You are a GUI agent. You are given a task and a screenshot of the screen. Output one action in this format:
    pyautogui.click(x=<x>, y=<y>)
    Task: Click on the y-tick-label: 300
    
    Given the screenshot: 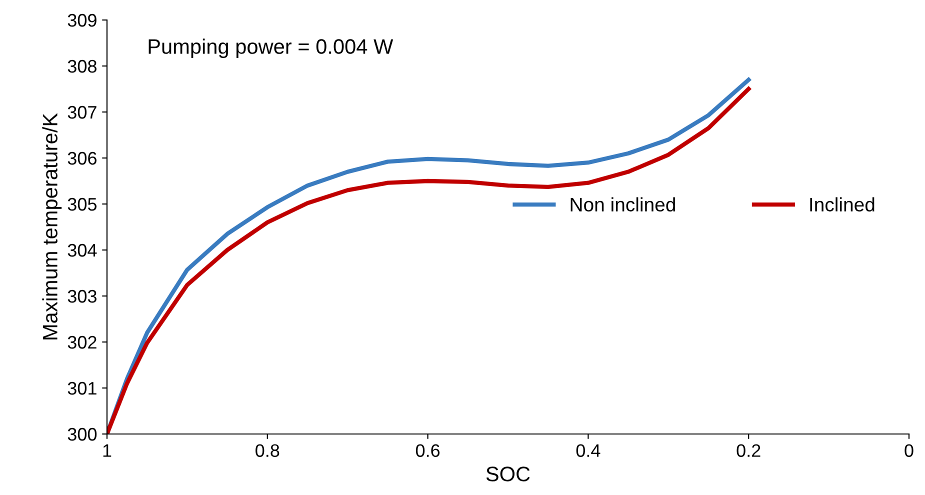 What is the action you would take?
    pyautogui.click(x=82, y=434)
    